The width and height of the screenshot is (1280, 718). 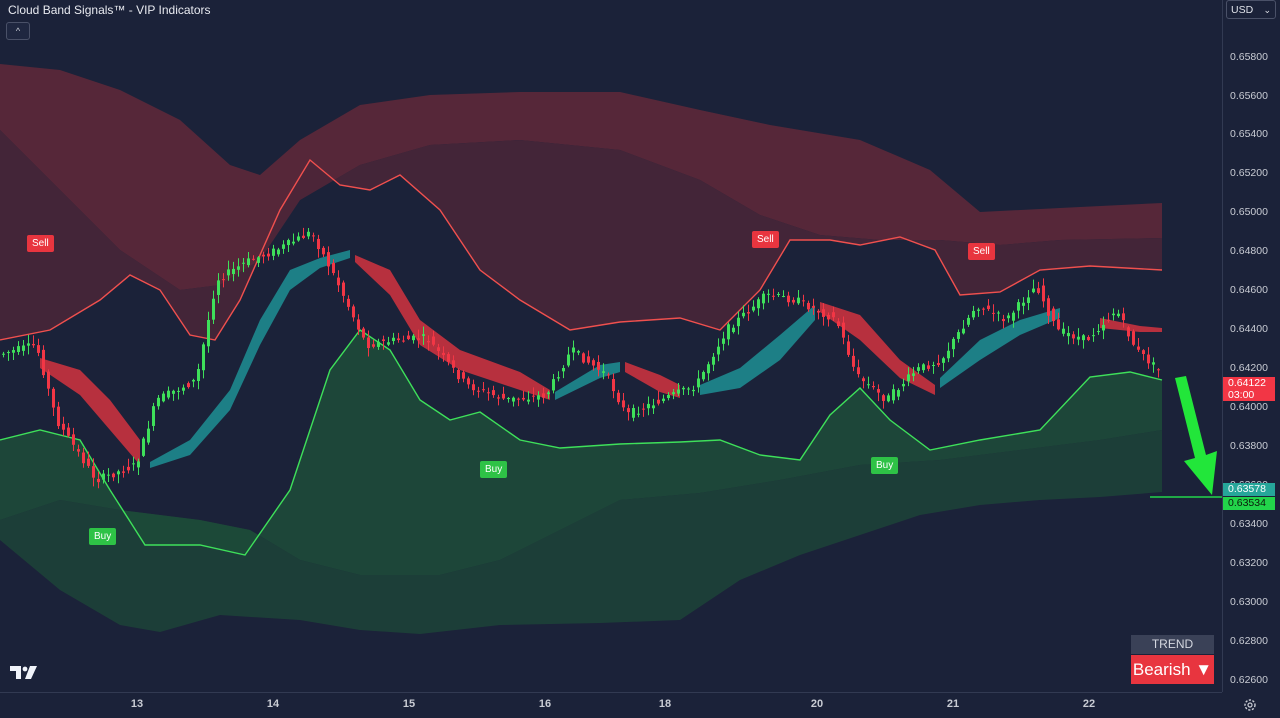 What do you see at coordinates (1249, 57) in the screenshot?
I see `price-tick: 0.65800` at bounding box center [1249, 57].